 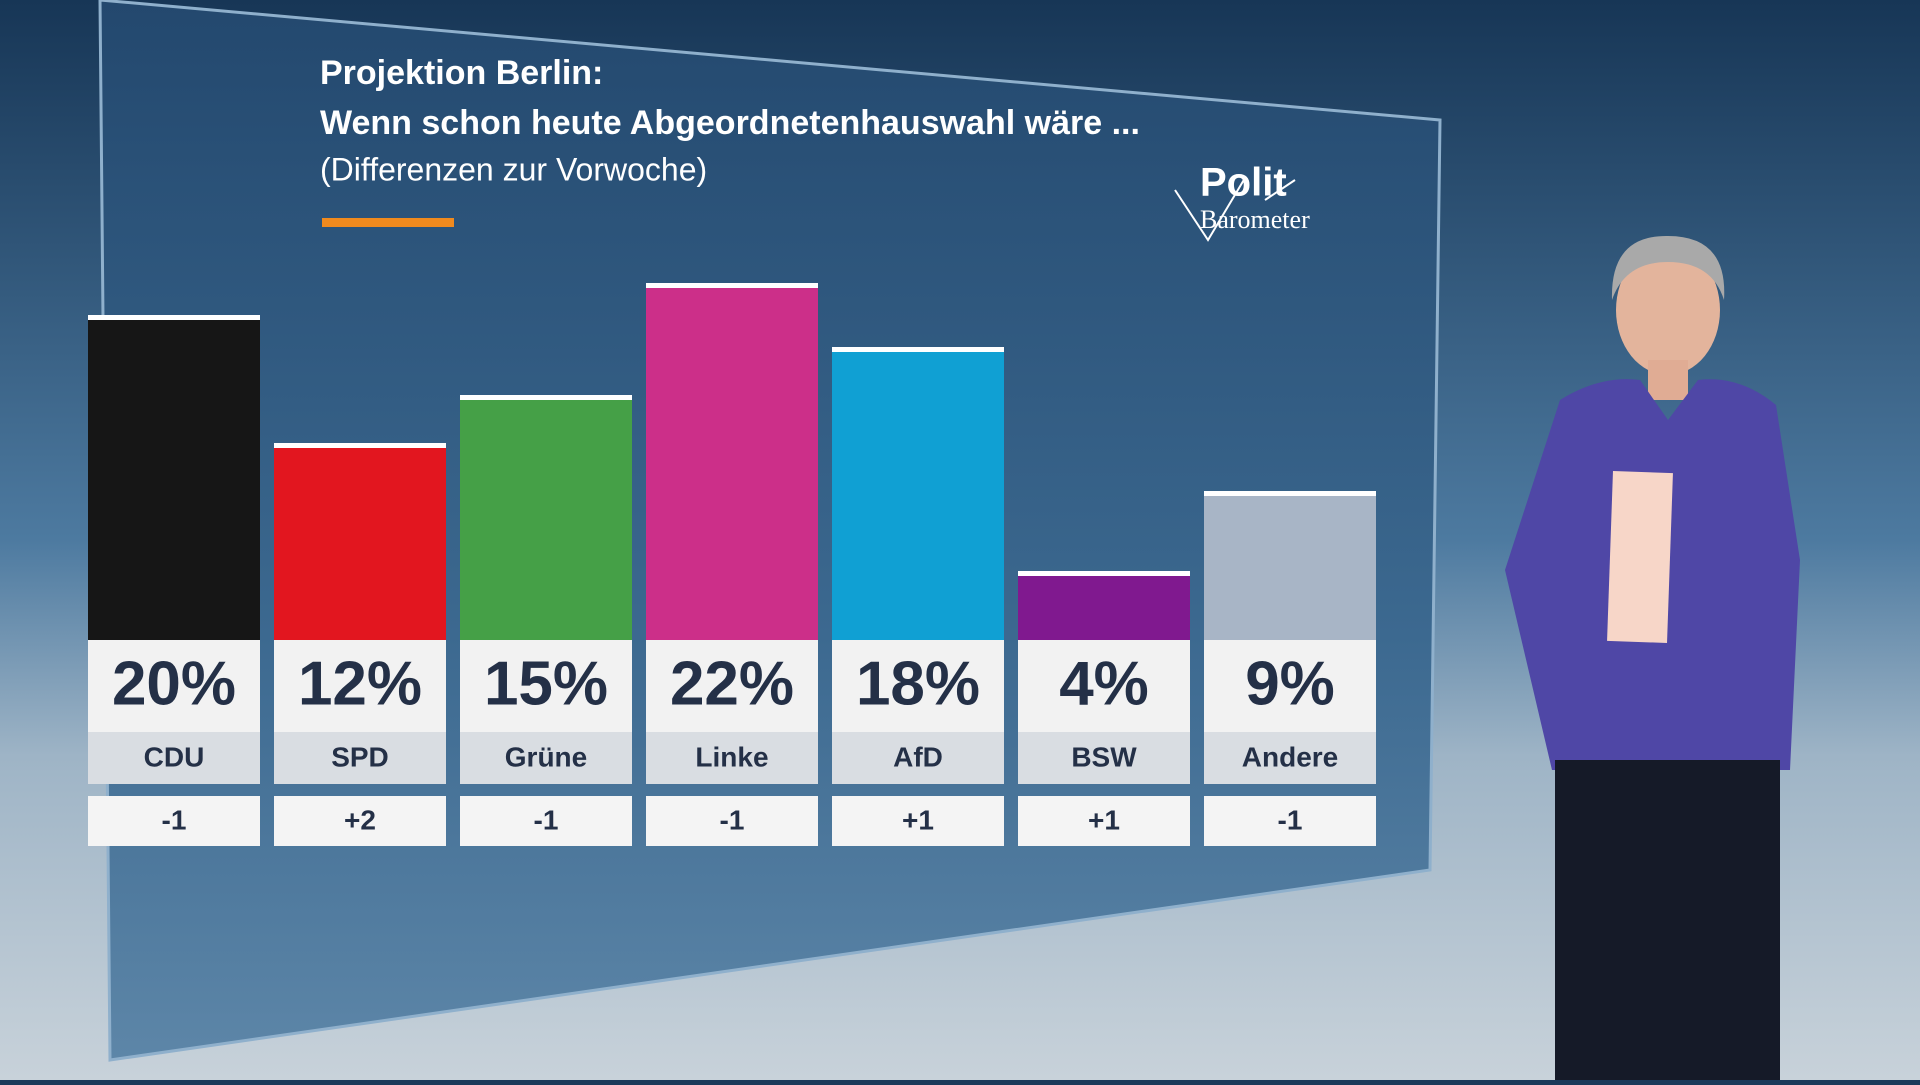 I want to click on category-label: BSW, so click(x=1104, y=756).